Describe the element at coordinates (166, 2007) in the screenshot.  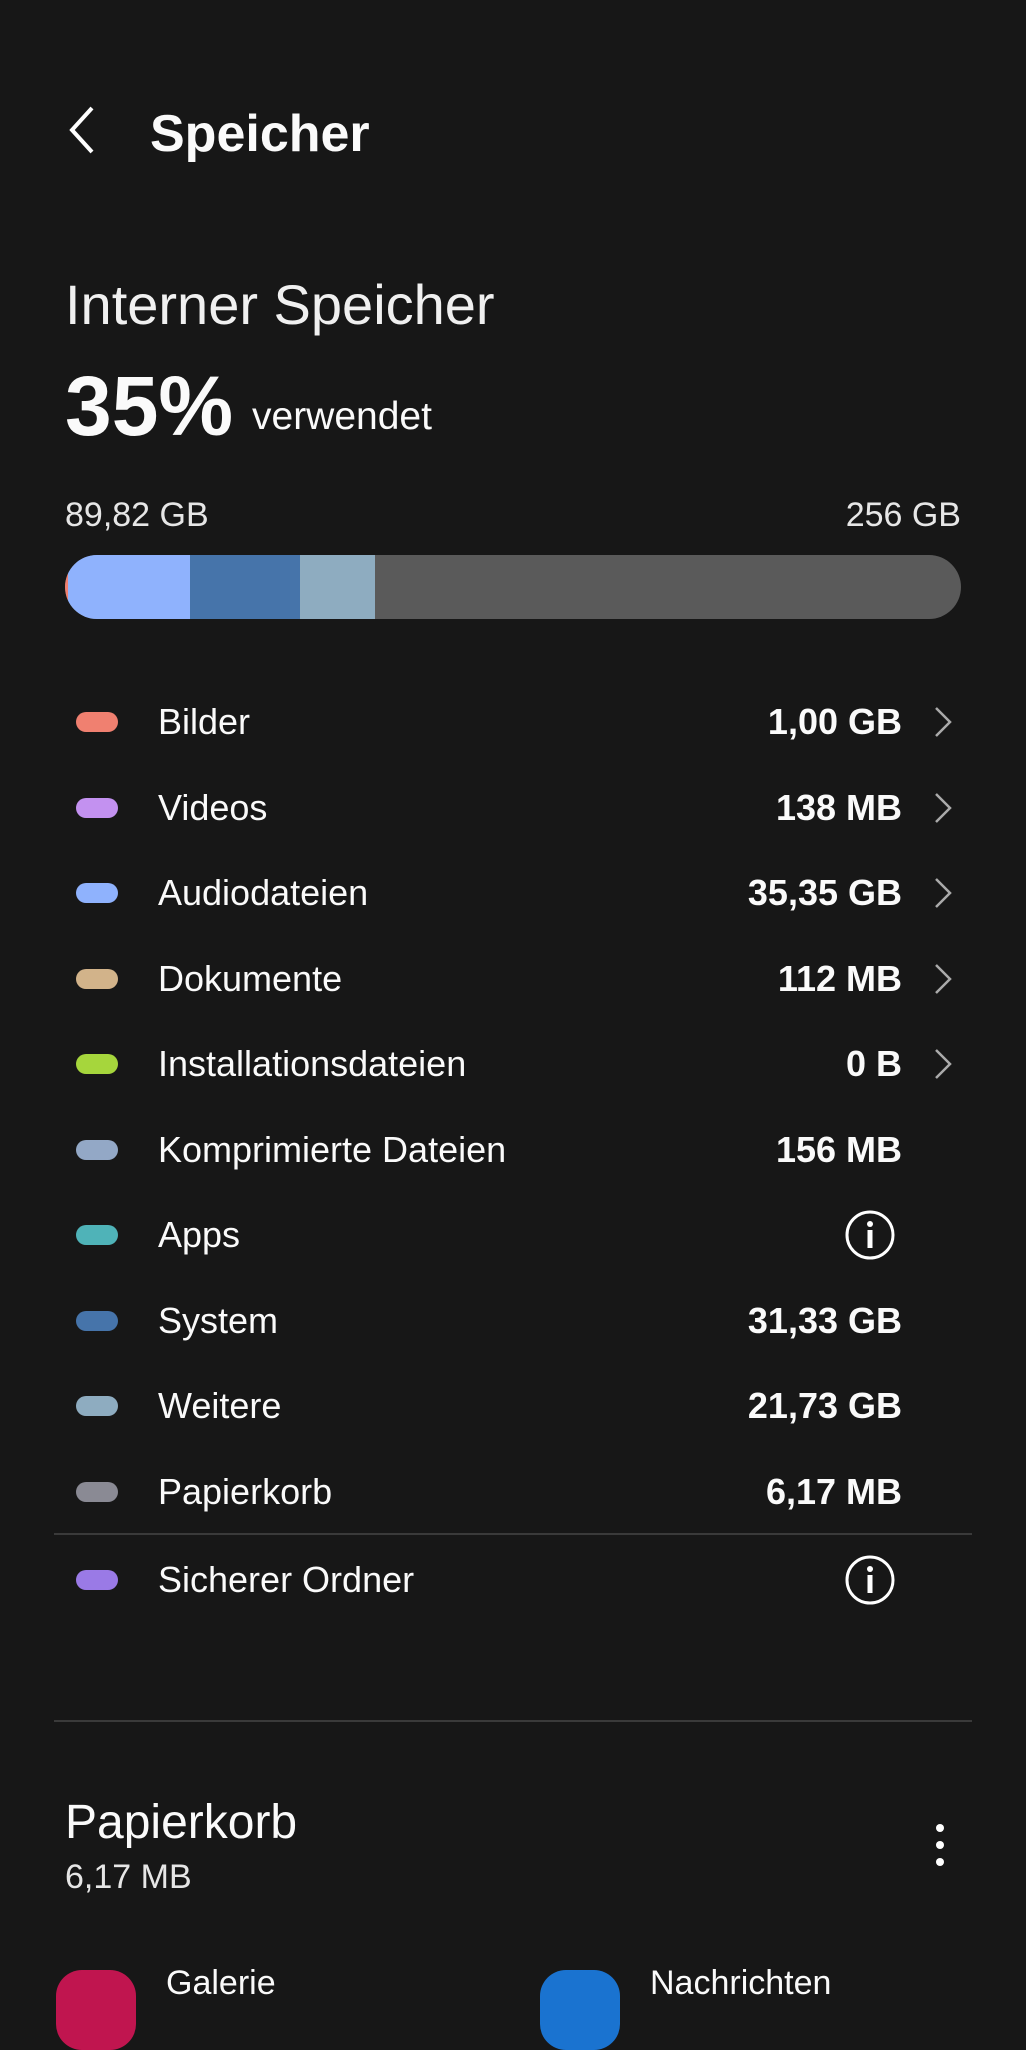
I see `trash-app-galerie: Galerie` at that location.